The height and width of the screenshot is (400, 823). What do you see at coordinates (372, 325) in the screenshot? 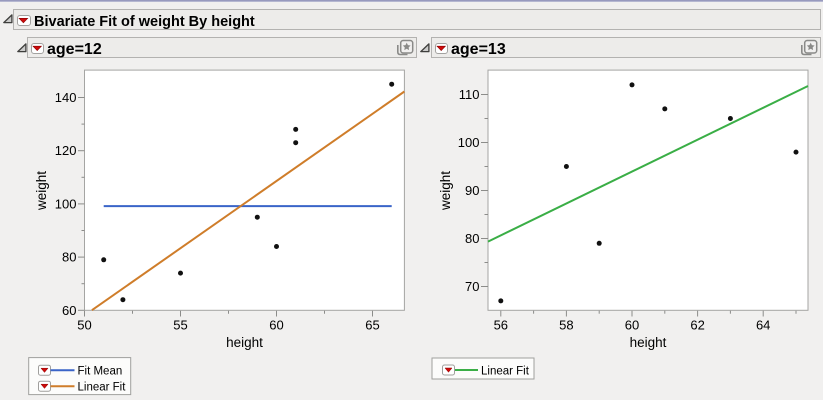
I see `svg-text: 65` at bounding box center [372, 325].